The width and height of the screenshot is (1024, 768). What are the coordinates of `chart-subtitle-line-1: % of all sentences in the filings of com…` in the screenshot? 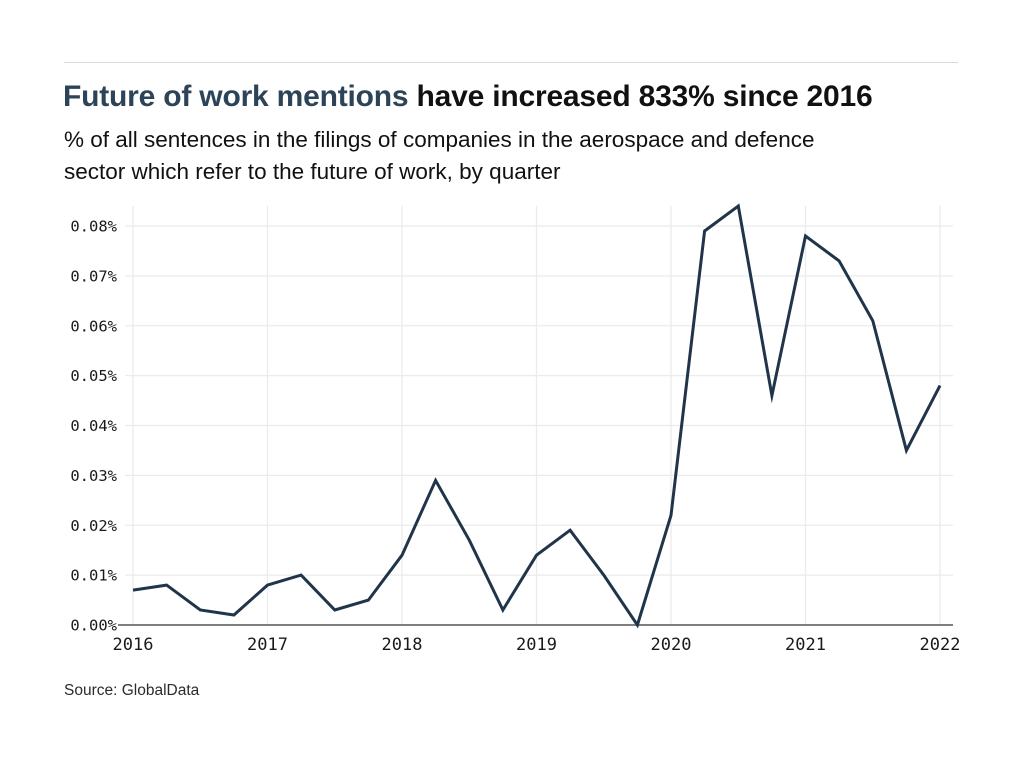 It's located at (439, 139).